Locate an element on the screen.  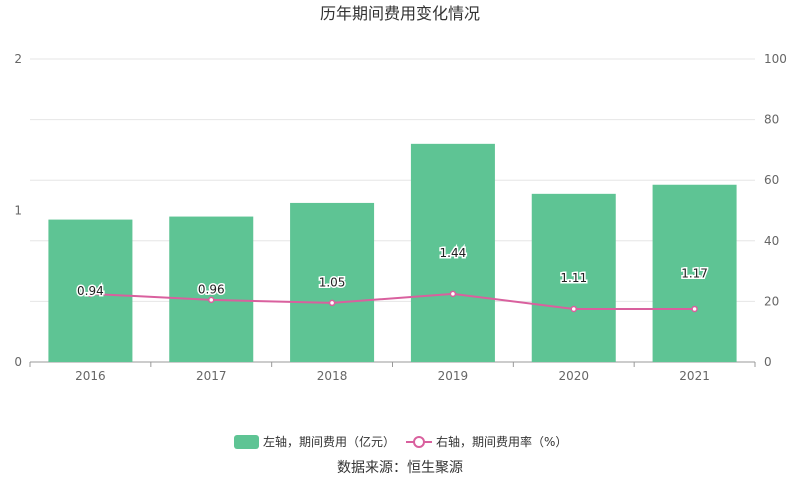
legend-item-bar: 左轴，期间费用（亿元） is located at coordinates (314, 441).